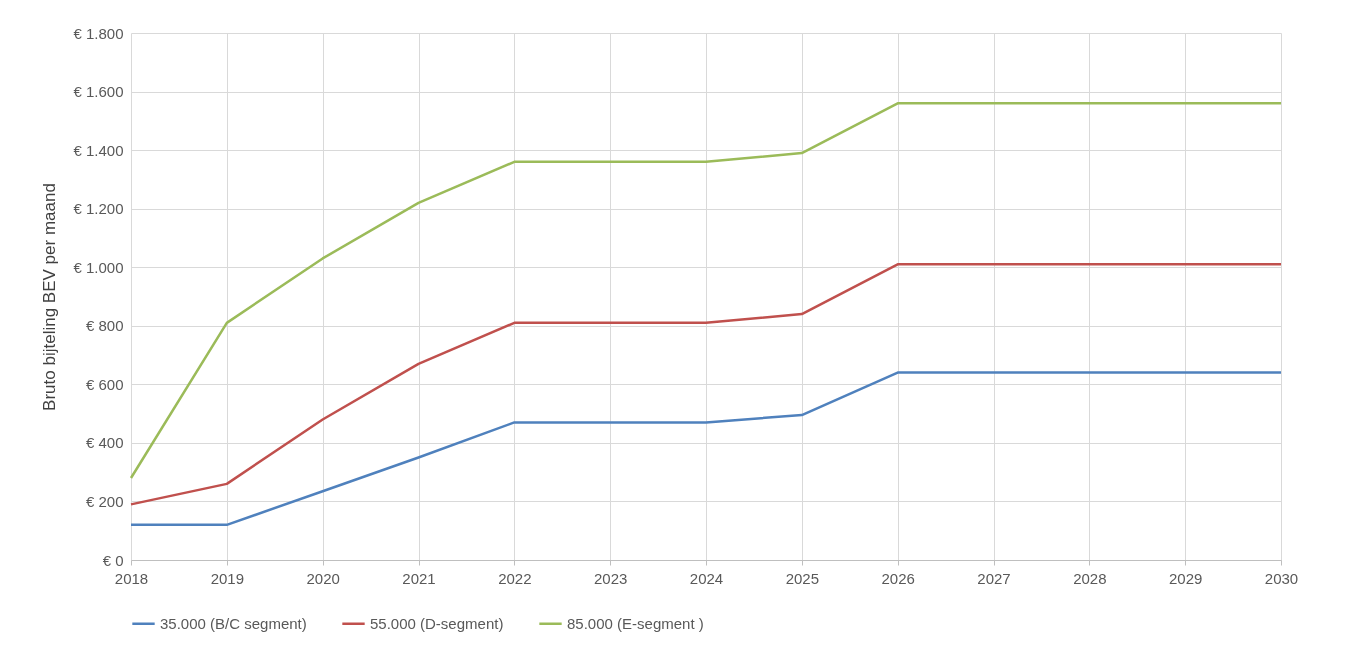  Describe the element at coordinates (1281, 578) in the screenshot. I see `x-tick-label: 2030` at that location.